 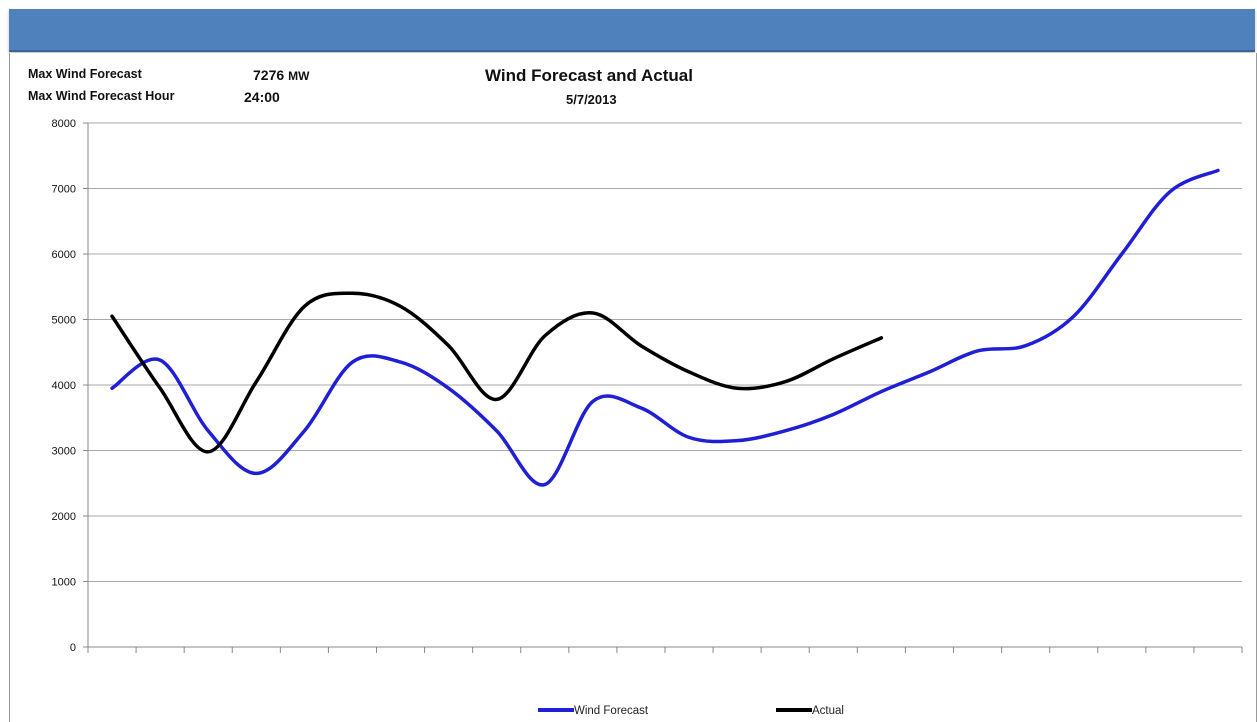 What do you see at coordinates (64, 190) in the screenshot?
I see `y-tick-label: 7000` at bounding box center [64, 190].